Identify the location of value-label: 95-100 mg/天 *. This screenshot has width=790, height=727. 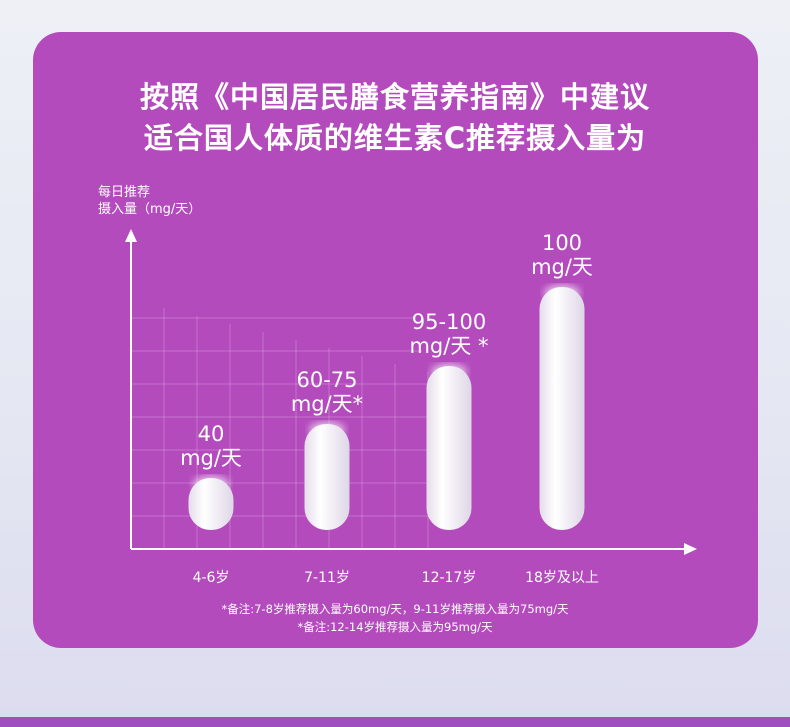
(449, 334).